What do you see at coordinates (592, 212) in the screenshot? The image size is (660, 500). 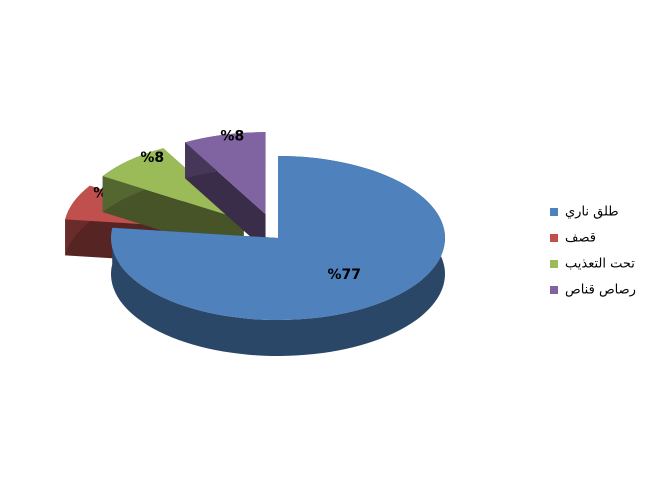 I see `legend-label: طلق ناري` at bounding box center [592, 212].